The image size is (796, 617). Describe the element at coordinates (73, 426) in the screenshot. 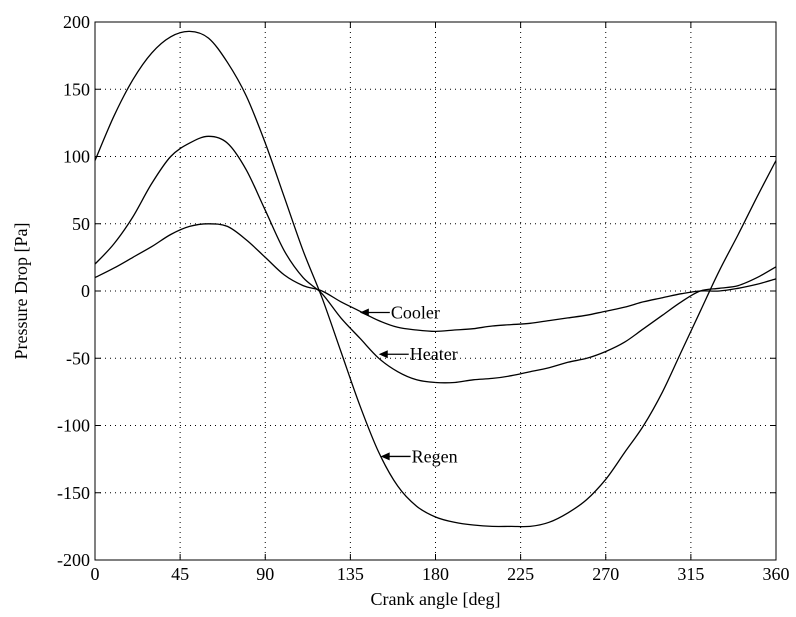

I see `y-tick-label: -100` at that location.